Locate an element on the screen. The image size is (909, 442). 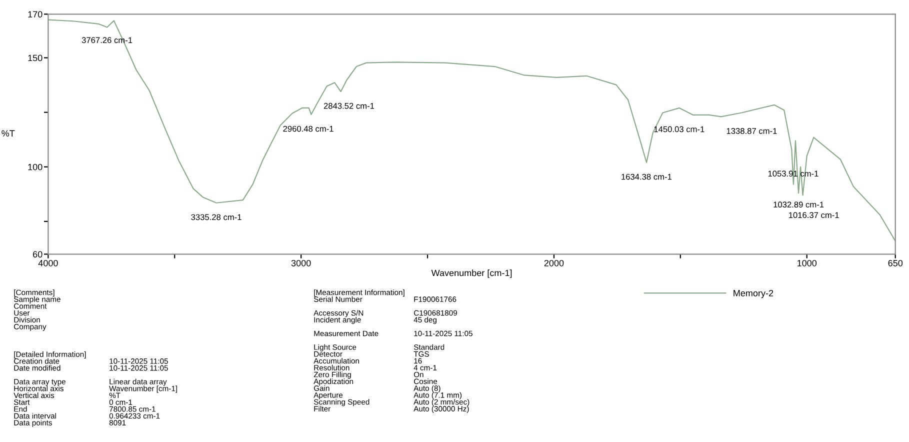
annotation: 2843.52 cm-1 is located at coordinates (349, 105).